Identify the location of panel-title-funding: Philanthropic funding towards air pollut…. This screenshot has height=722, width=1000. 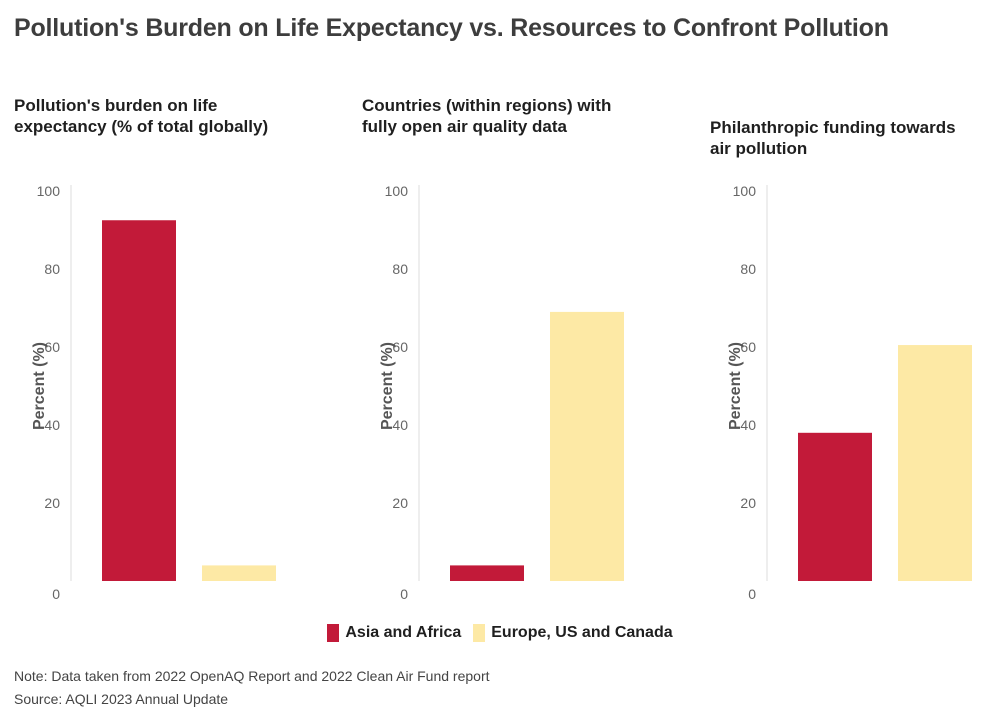
(833, 138).